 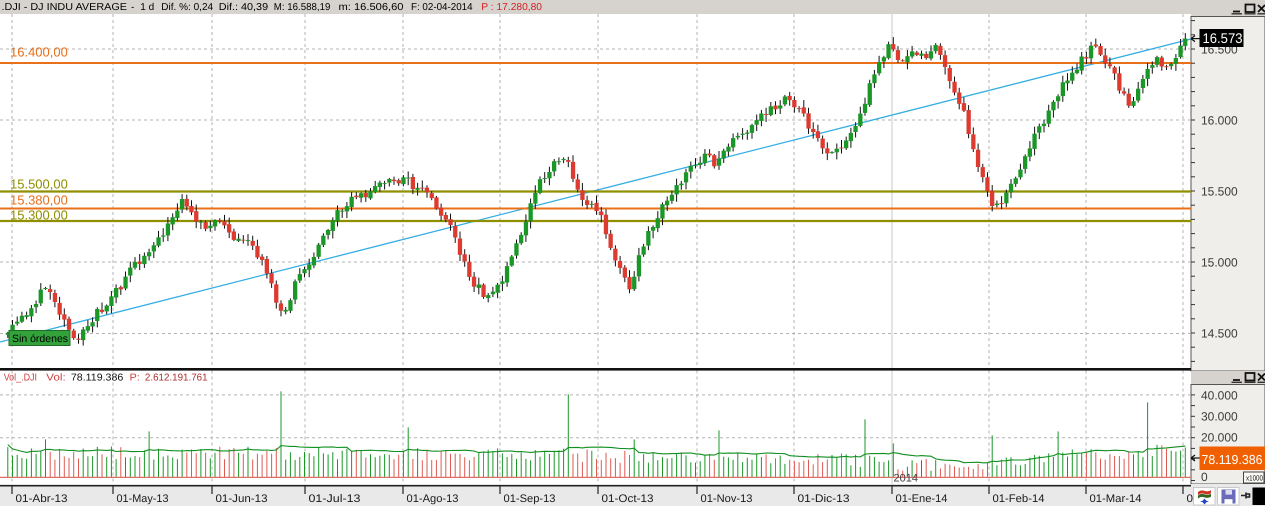 I want to click on svg-text: 01-Feb-14, so click(x=1019, y=499).